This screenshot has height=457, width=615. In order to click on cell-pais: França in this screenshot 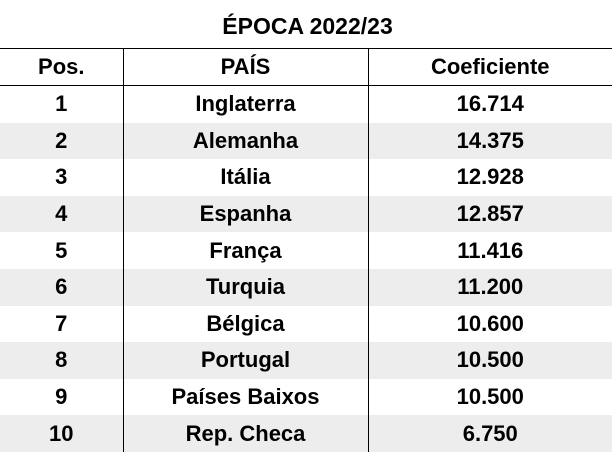, I will do `click(245, 250)`.